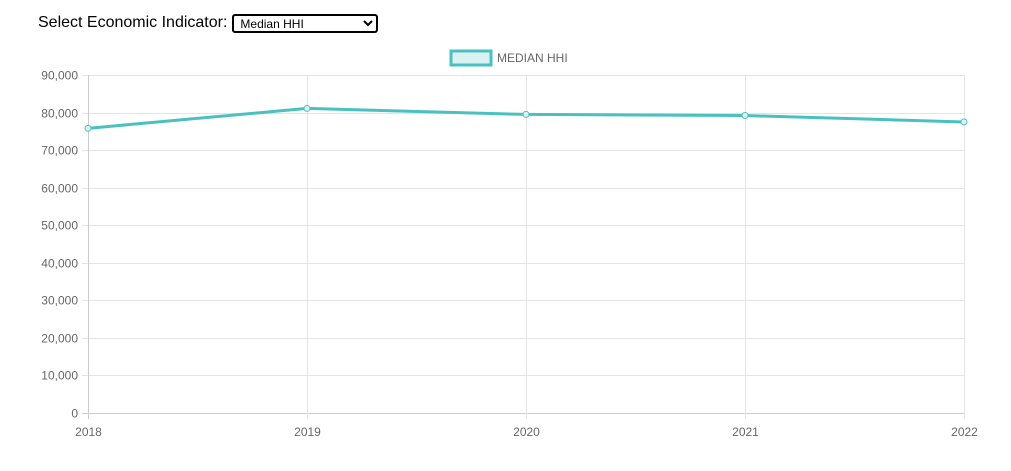 This screenshot has width=1011, height=471. What do you see at coordinates (471, 58) in the screenshot?
I see `legend-swatch` at bounding box center [471, 58].